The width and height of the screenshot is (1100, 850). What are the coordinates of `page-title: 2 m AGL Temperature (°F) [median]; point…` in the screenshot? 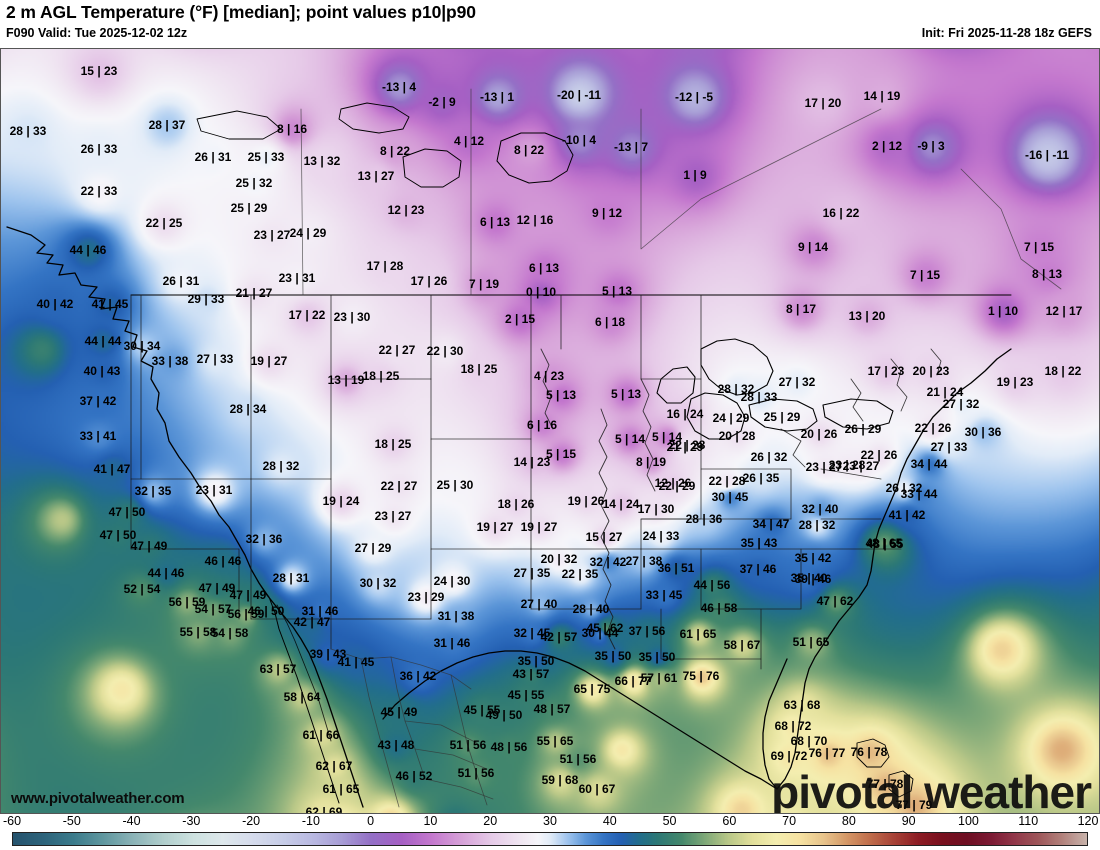 It's located at (241, 12).